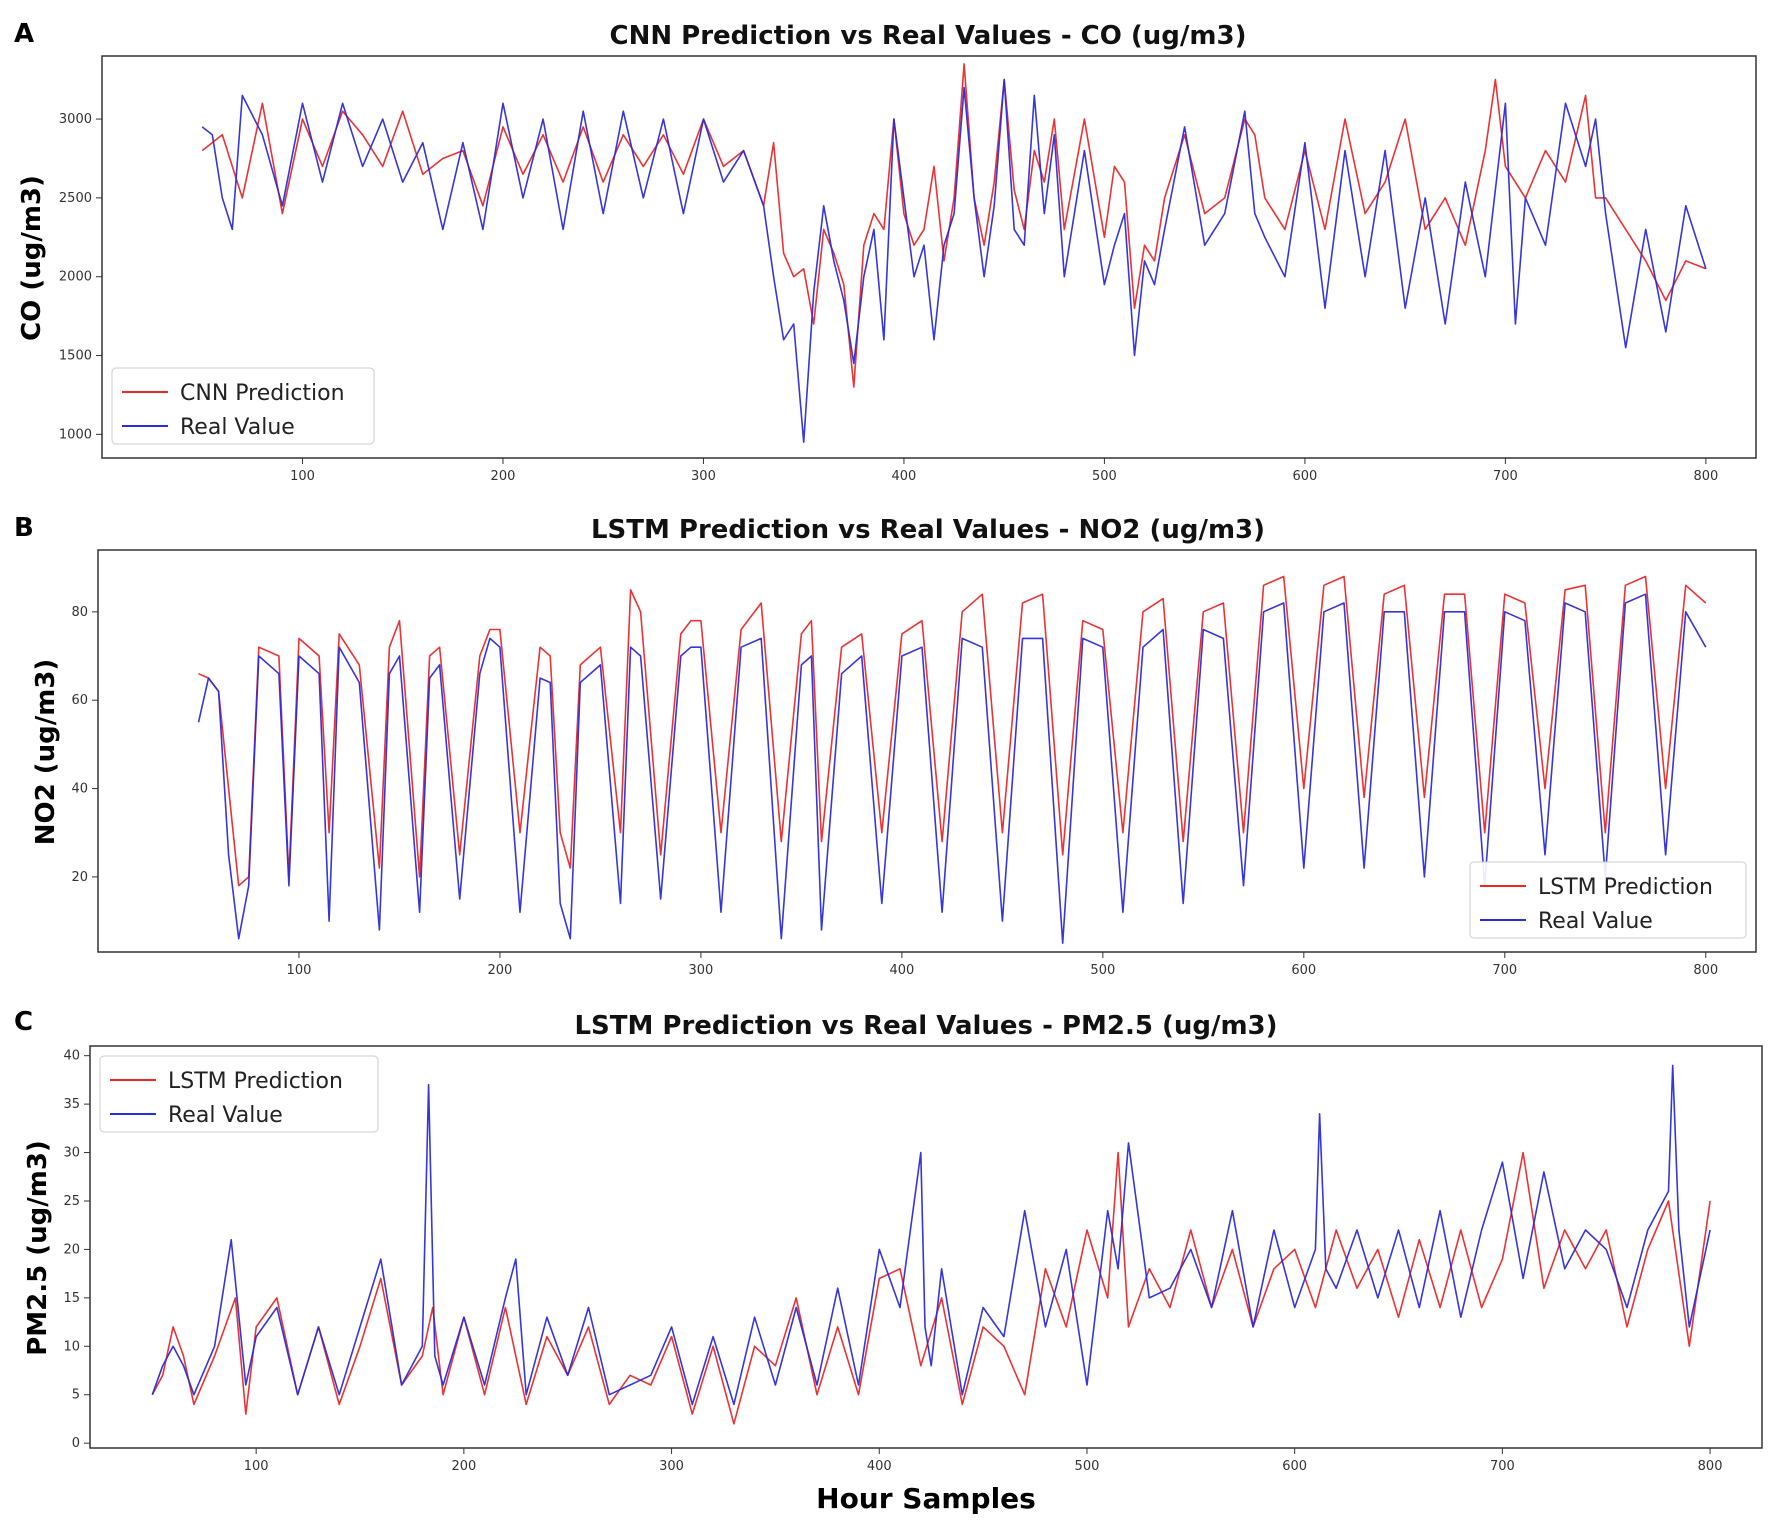 The width and height of the screenshot is (1772, 1531). Describe the element at coordinates (1705, 476) in the screenshot. I see `x-tick-label-a-800: 800` at that location.